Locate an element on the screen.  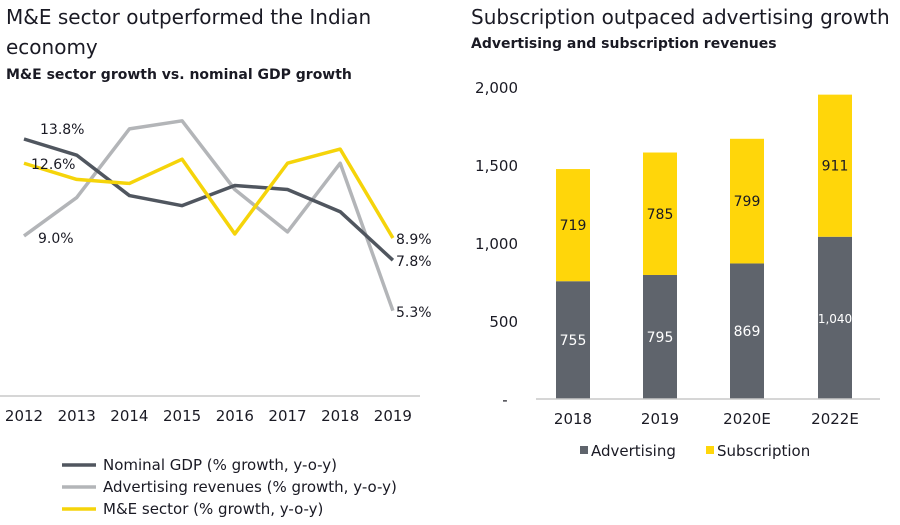
bar-subscription_bar-2020E is located at coordinates (747, 201).